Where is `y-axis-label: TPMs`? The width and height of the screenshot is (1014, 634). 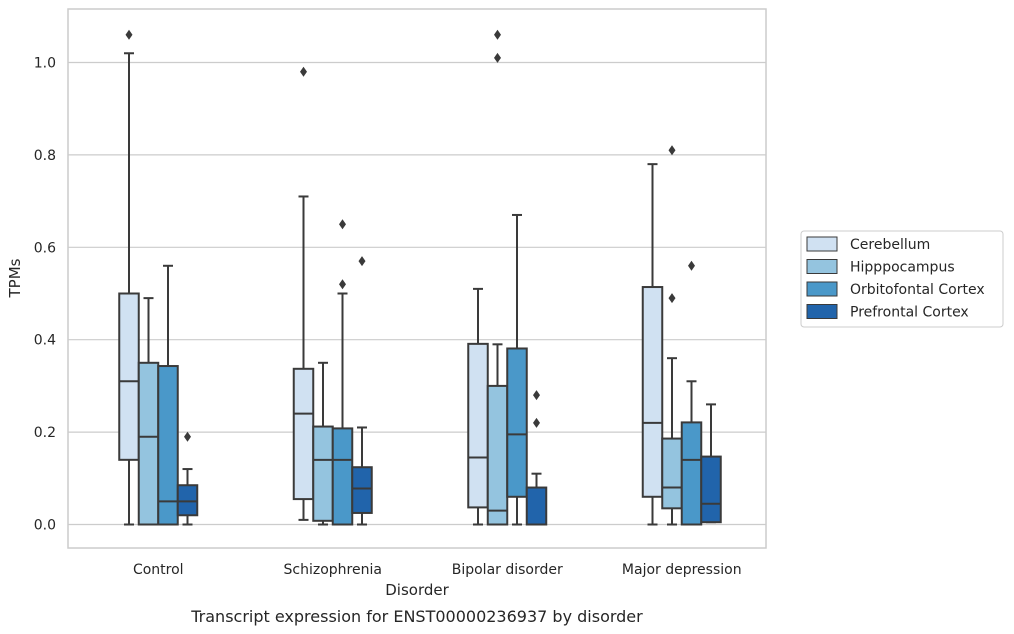 y-axis-label: TPMs is located at coordinates (15, 278).